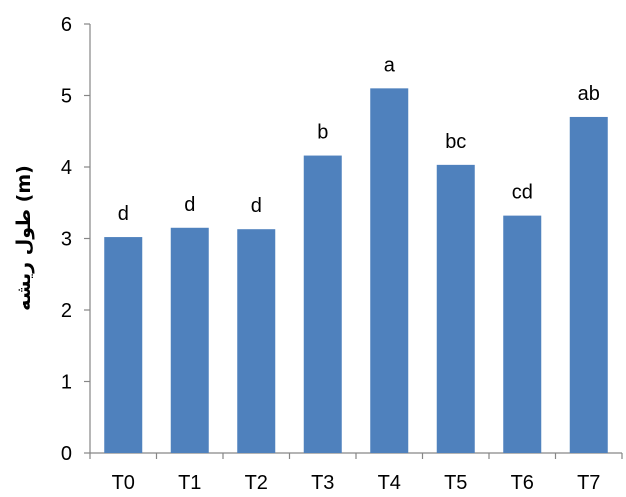 Image resolution: width=626 pixels, height=497 pixels. What do you see at coordinates (455, 483) in the screenshot?
I see `x-tick-label-t5: T5` at bounding box center [455, 483].